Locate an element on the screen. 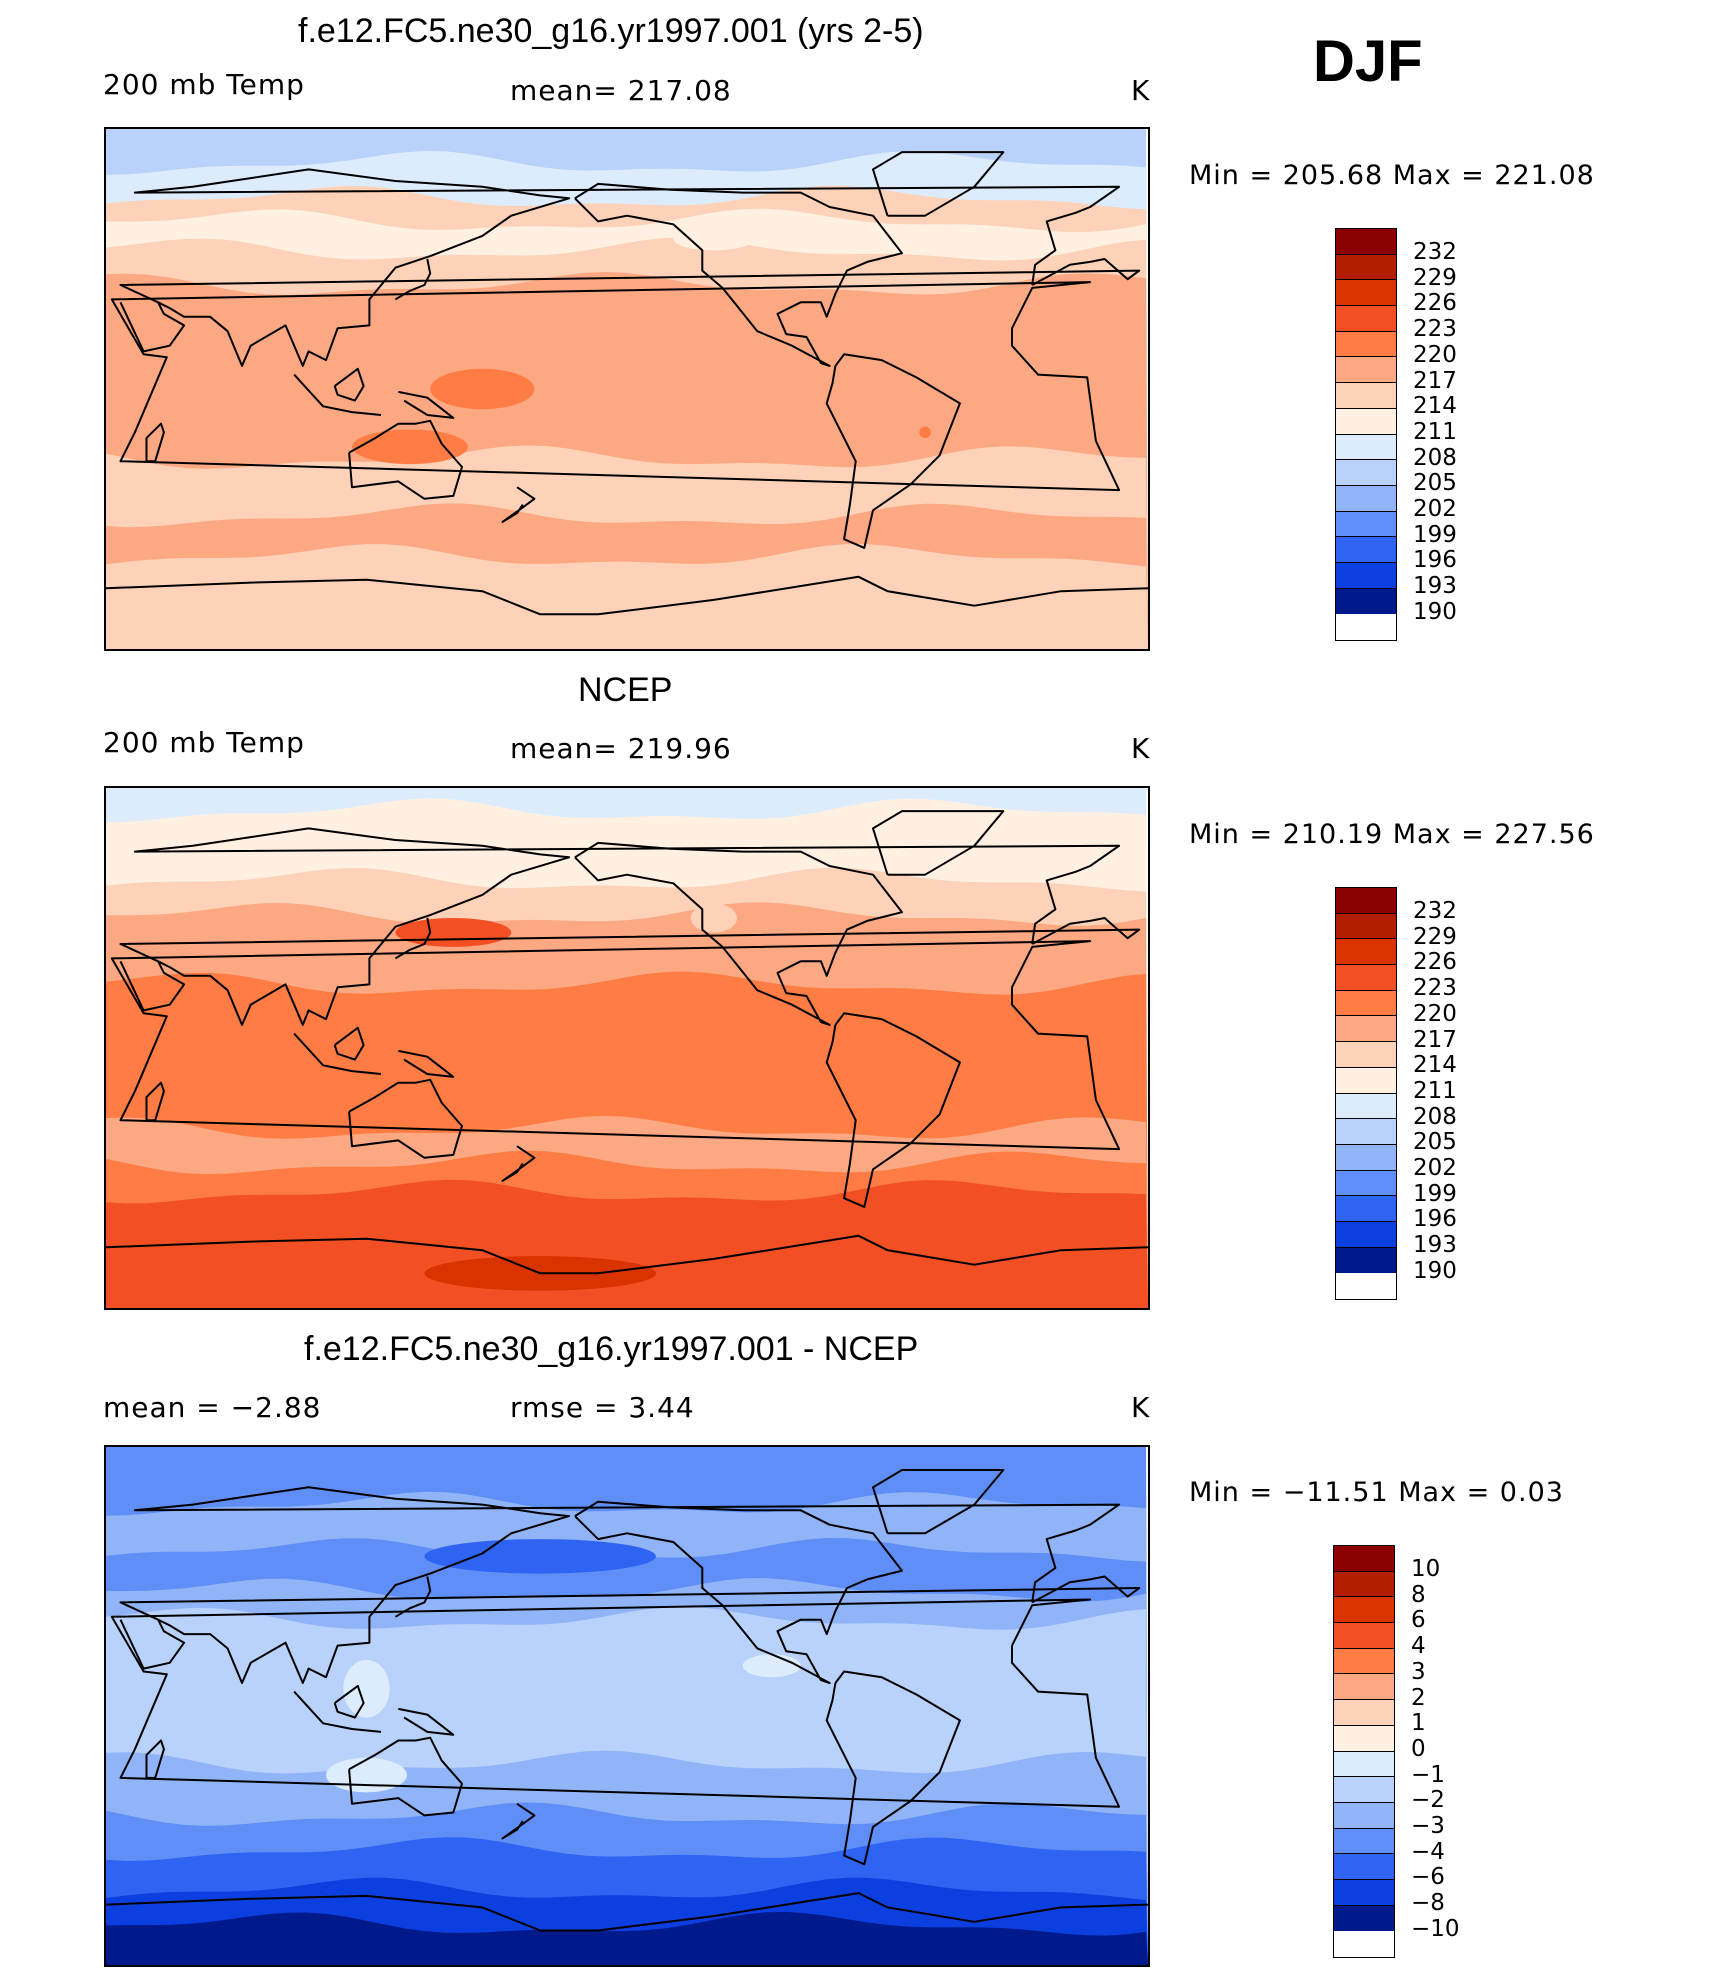 The height and width of the screenshot is (1969, 1710). panel3-mean-label: mean = −2.88 is located at coordinates (212, 1407).